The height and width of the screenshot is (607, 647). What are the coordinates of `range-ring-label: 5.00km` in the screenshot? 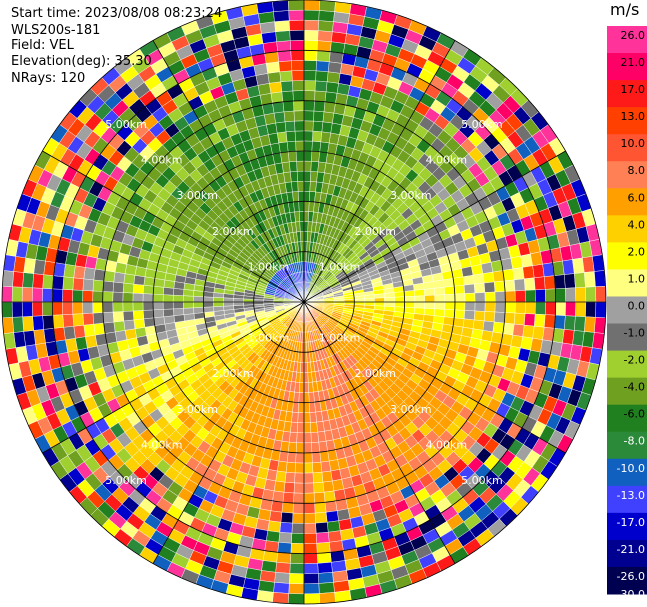 It's located at (126, 124).